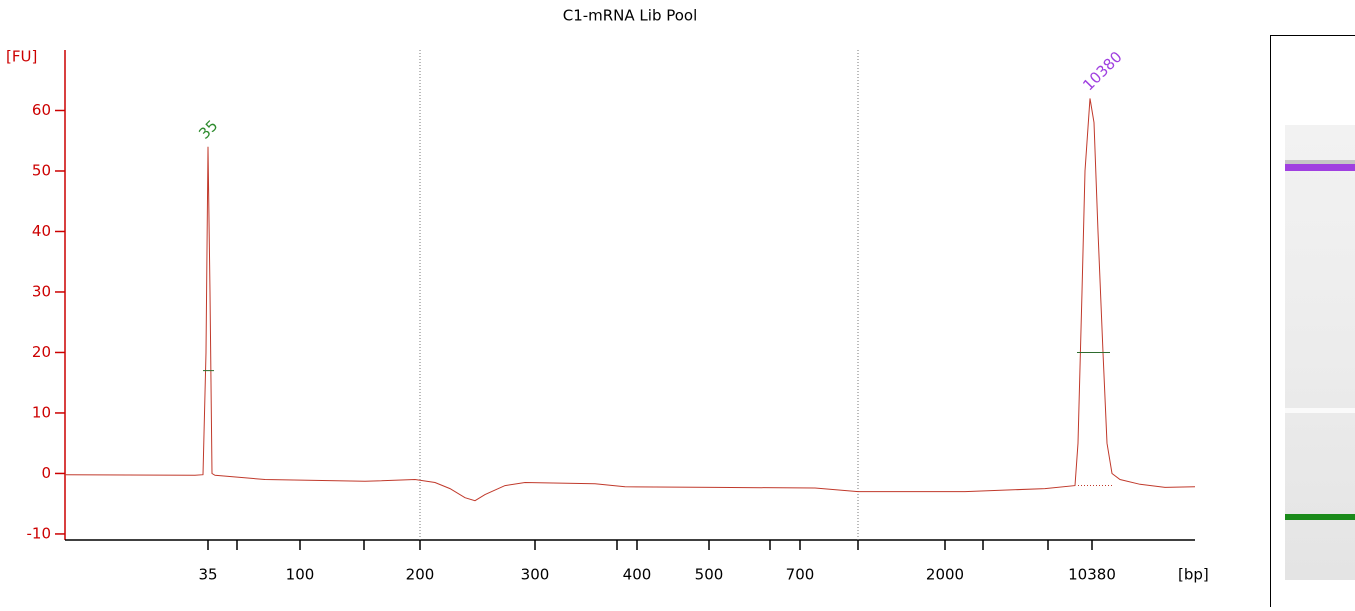 The width and height of the screenshot is (1355, 611). Describe the element at coordinates (46, 473) in the screenshot. I see `y-tick-label: 0` at that location.